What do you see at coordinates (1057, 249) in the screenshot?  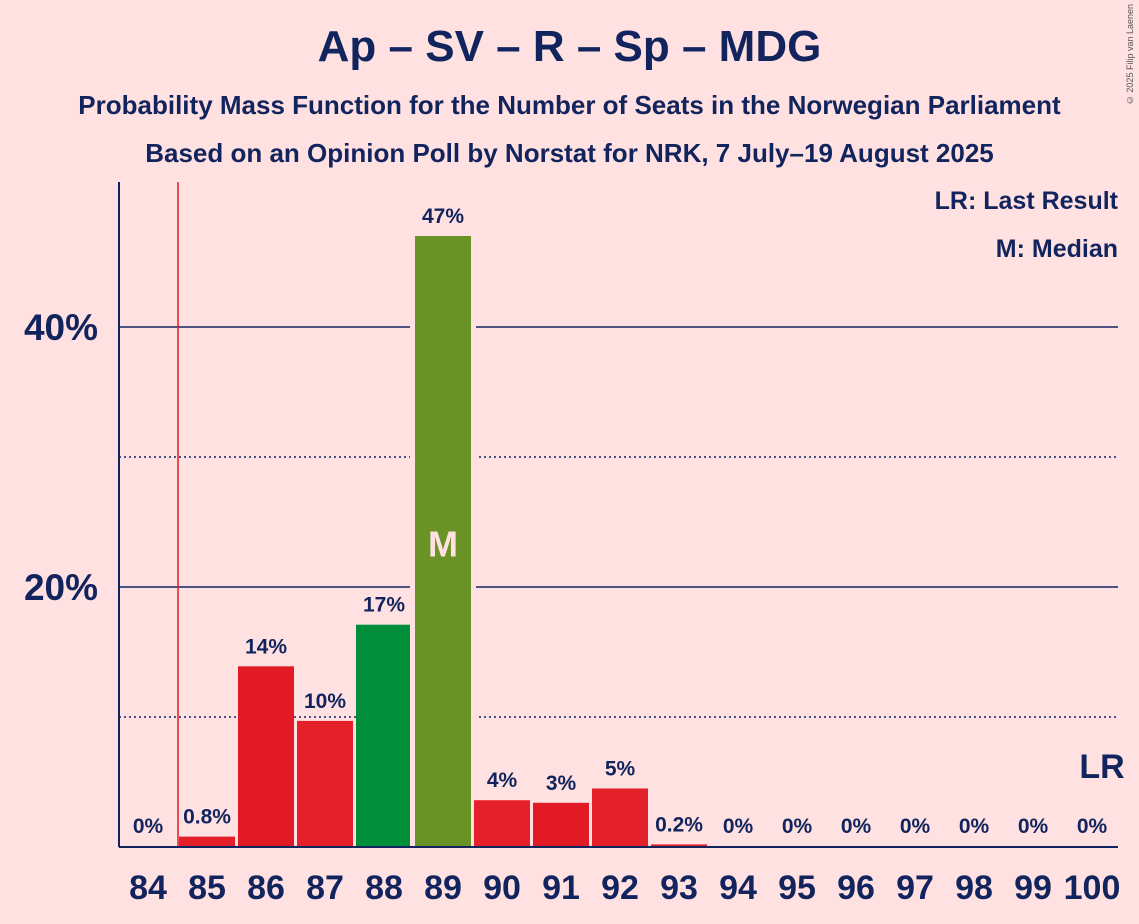 I see `legend-median: M: Median` at bounding box center [1057, 249].